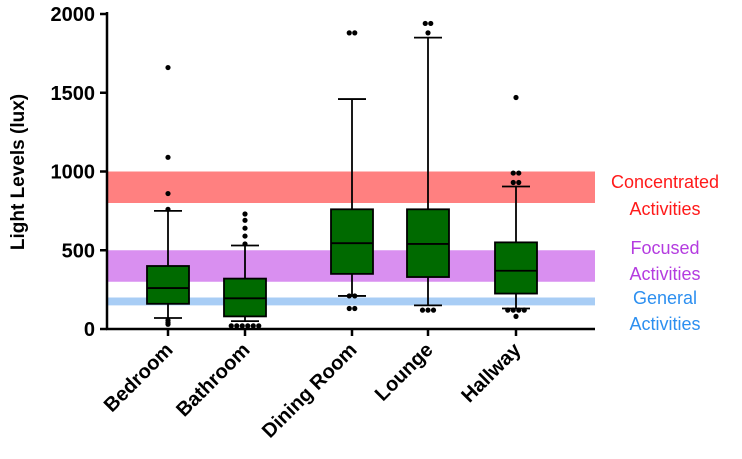 Image resolution: width=742 pixels, height=459 pixels. I want to click on category-label-bedroom: Bedroom, so click(139, 378).